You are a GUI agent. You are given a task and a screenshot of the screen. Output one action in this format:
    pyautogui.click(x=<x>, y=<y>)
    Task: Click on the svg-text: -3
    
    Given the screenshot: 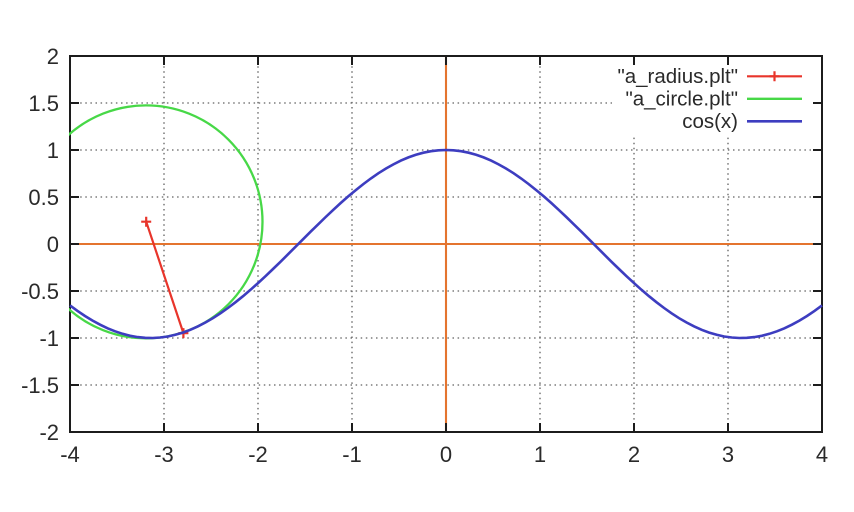 What is the action you would take?
    pyautogui.click(x=164, y=454)
    